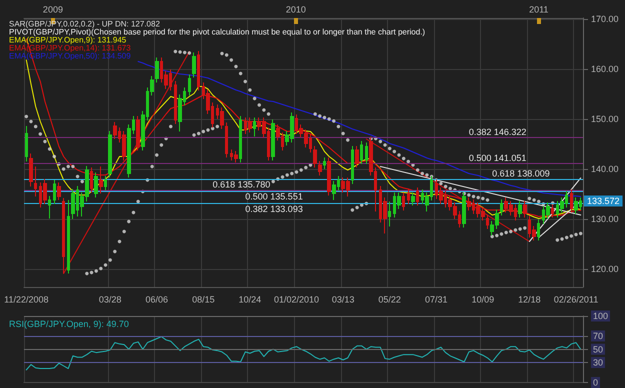 This screenshot has height=388, width=625. What do you see at coordinates (203, 299) in the screenshot?
I see `x-tick-label: 08/15` at bounding box center [203, 299].